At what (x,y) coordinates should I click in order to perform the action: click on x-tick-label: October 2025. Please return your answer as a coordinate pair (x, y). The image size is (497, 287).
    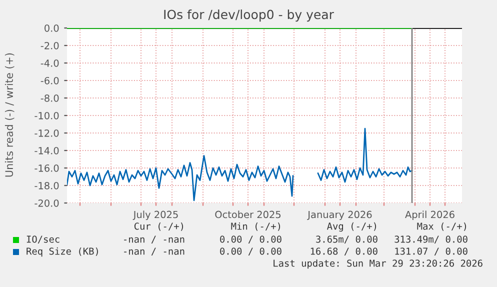
    Looking at the image, I should click on (248, 214).